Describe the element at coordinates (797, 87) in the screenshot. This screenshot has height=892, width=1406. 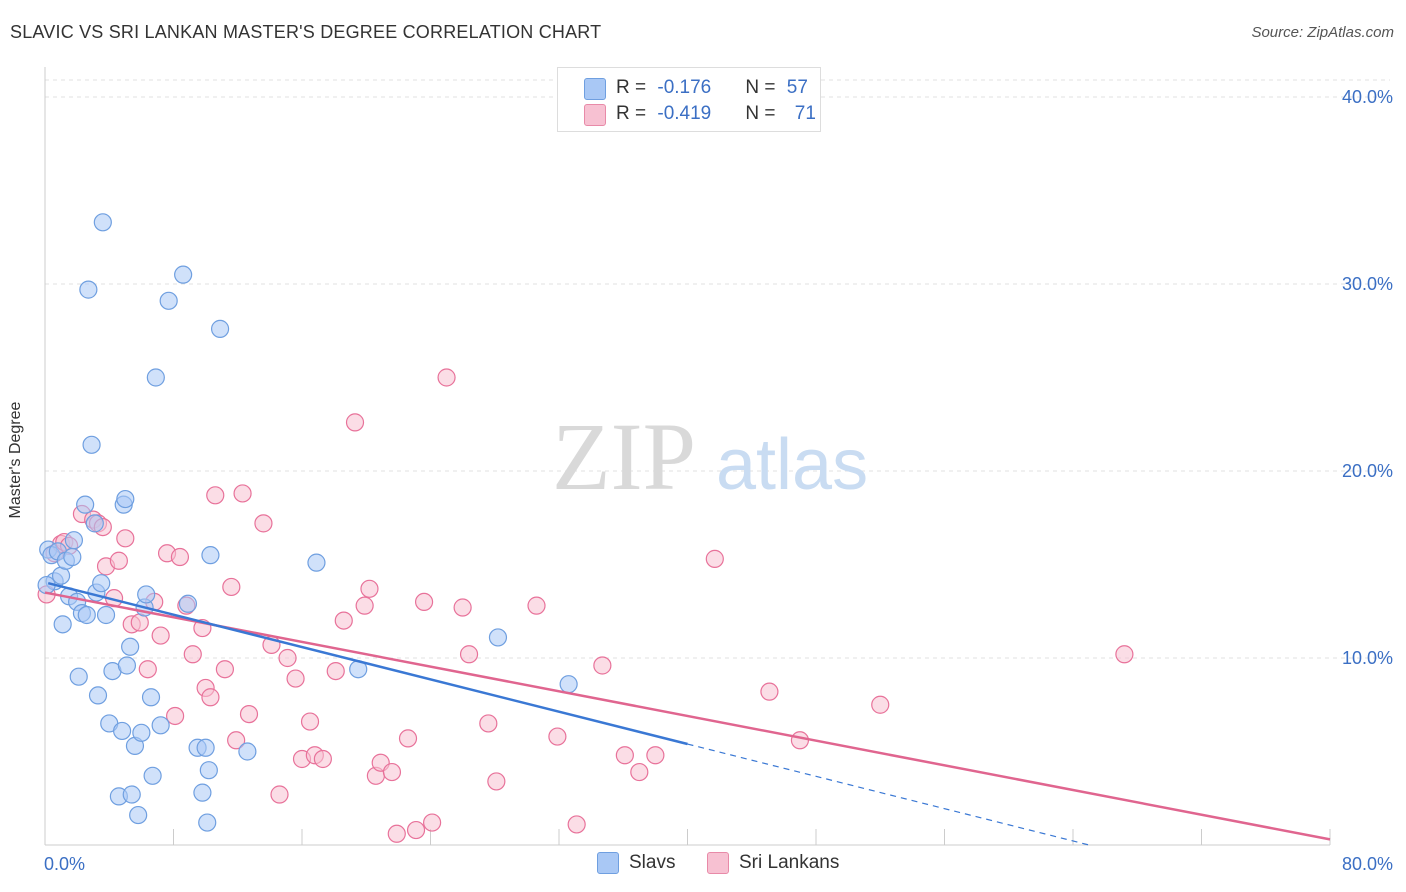
I see `legend-n-value: 57` at that location.